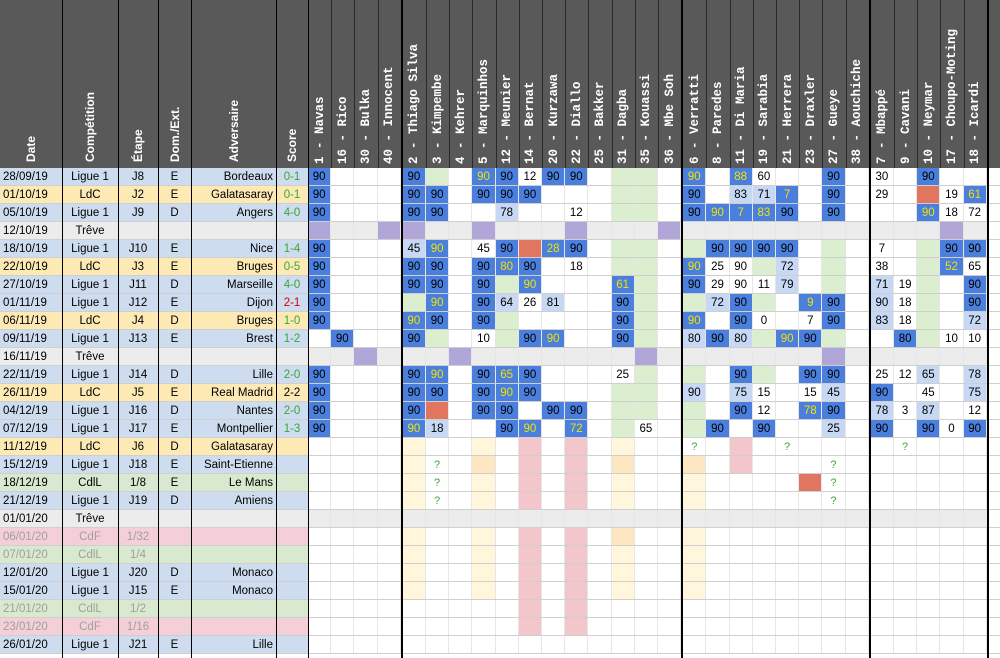 The width and height of the screenshot is (1000, 658). Describe the element at coordinates (138, 375) in the screenshot. I see `match-etape: J14` at that location.